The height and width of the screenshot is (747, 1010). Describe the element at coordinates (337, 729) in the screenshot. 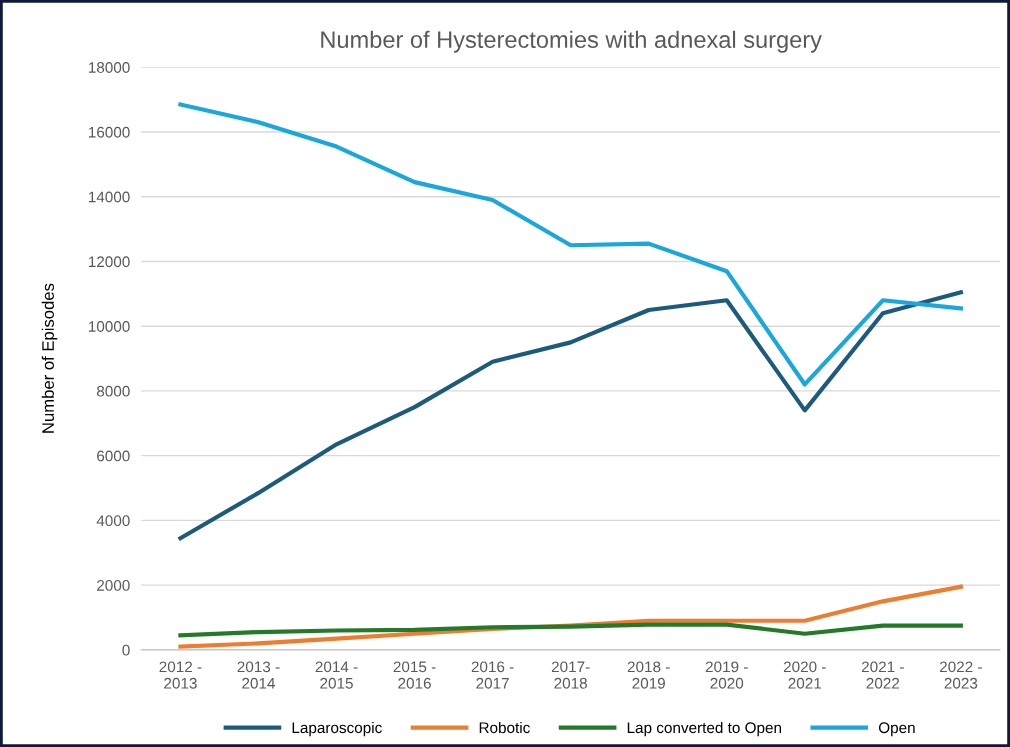

I see `legend-label: Laparoscopic` at that location.